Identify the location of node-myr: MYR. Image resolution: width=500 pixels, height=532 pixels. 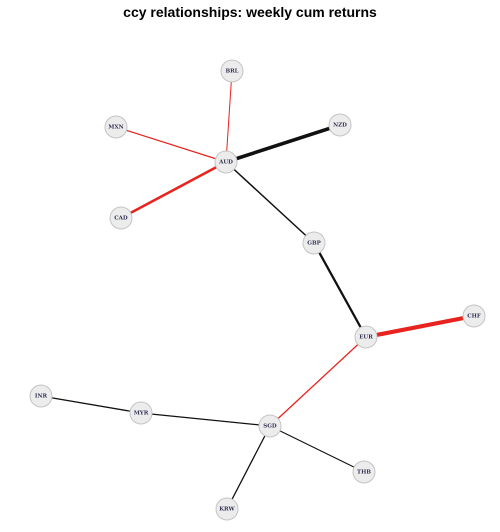
(141, 413).